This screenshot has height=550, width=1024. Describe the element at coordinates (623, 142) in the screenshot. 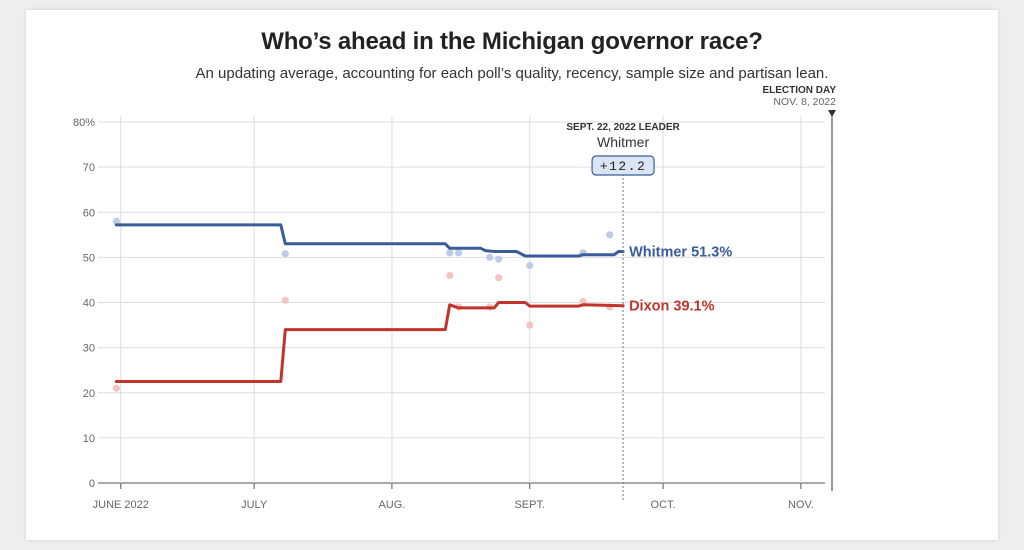

I see `leader-name: Whitmer` at that location.